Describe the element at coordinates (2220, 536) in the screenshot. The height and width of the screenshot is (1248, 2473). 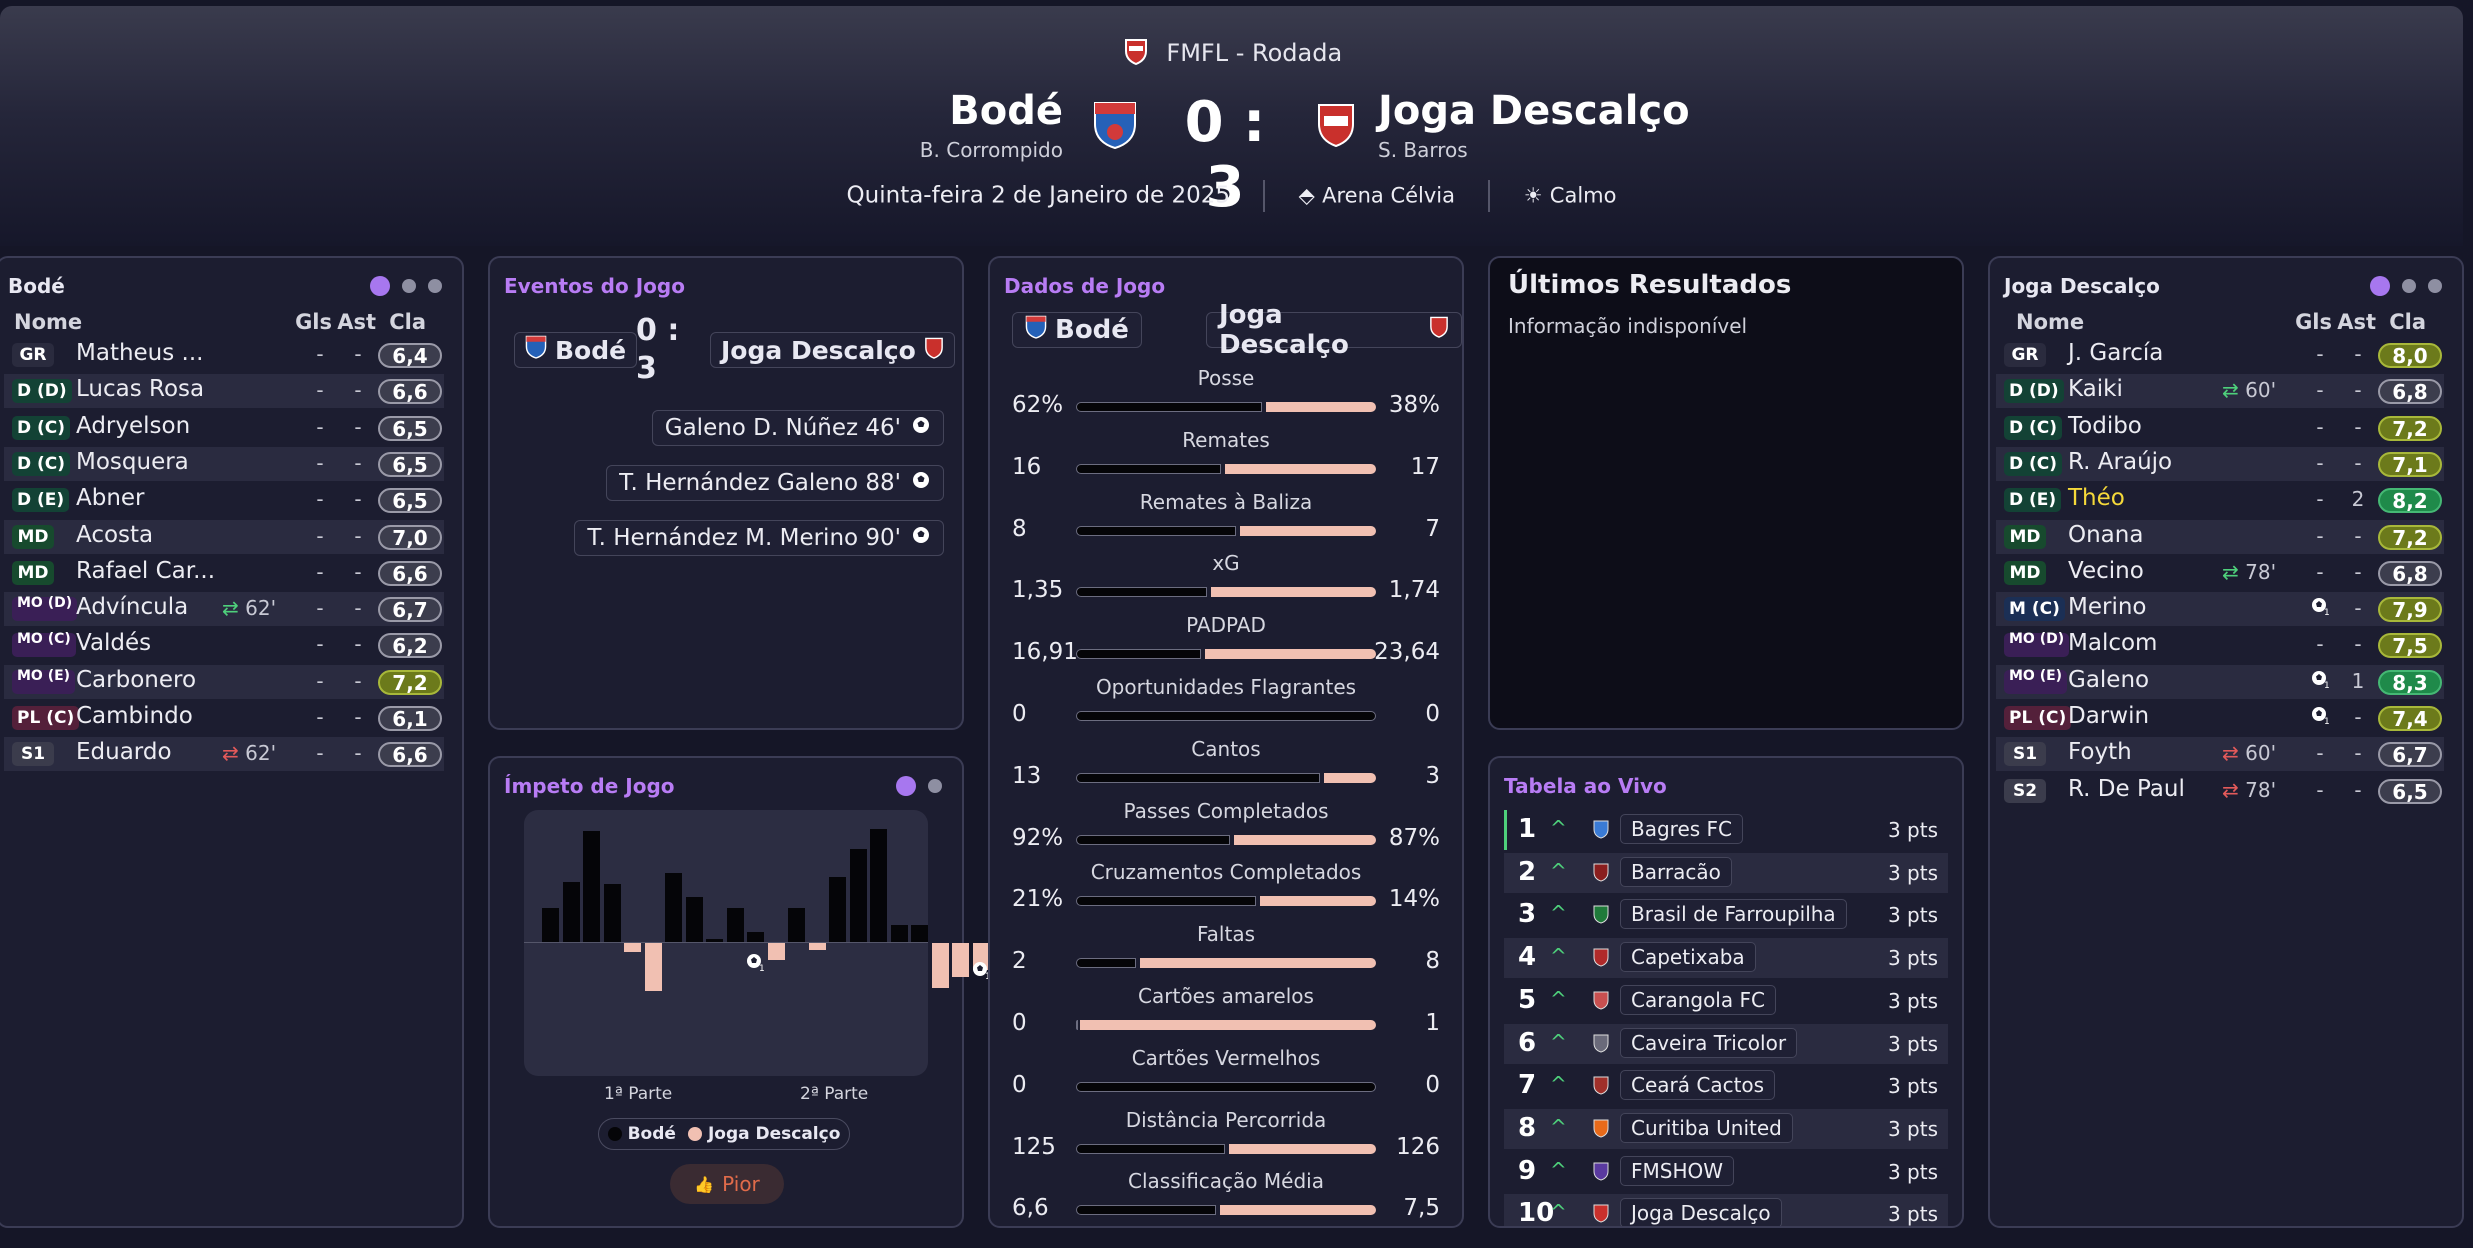
I see `player-row: MD Onana - -7,2` at that location.